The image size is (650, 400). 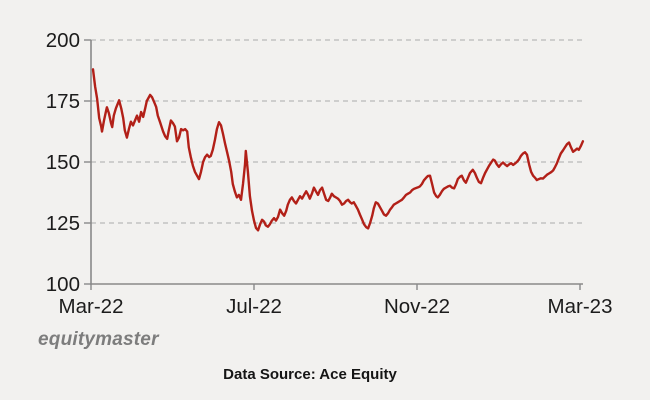 What do you see at coordinates (63, 101) in the screenshot?
I see `y-tick-label: 175` at bounding box center [63, 101].